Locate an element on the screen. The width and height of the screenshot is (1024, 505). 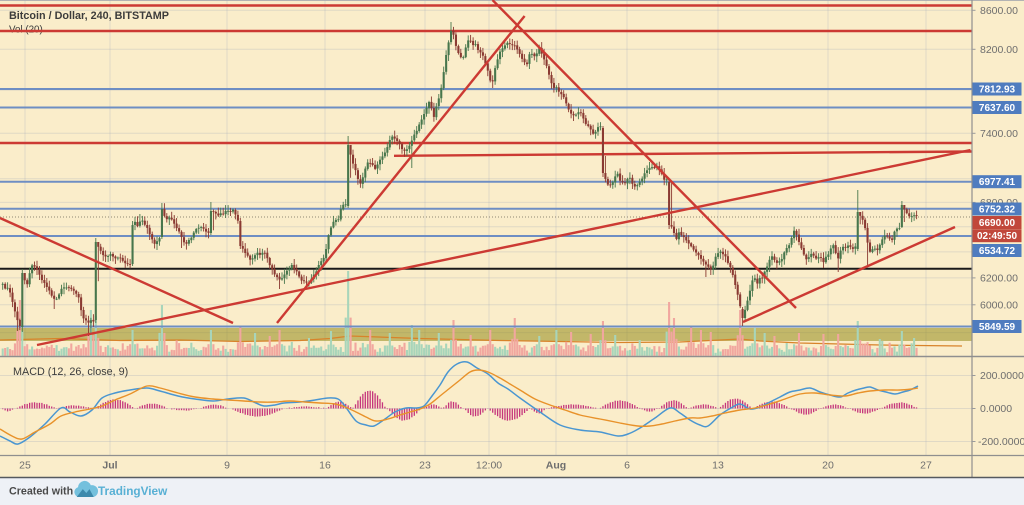
svg-text: Aug is located at coordinates (556, 466).